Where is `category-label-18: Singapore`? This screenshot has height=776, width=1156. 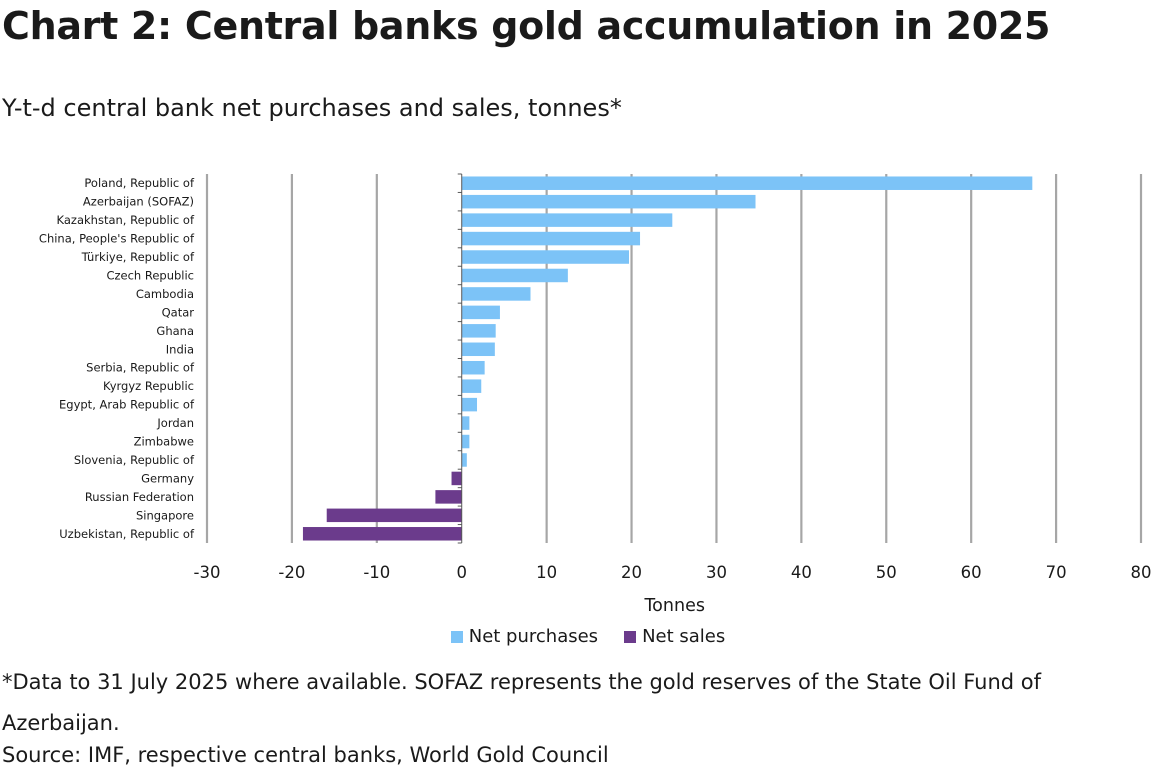
category-label-18: Singapore is located at coordinates (165, 515).